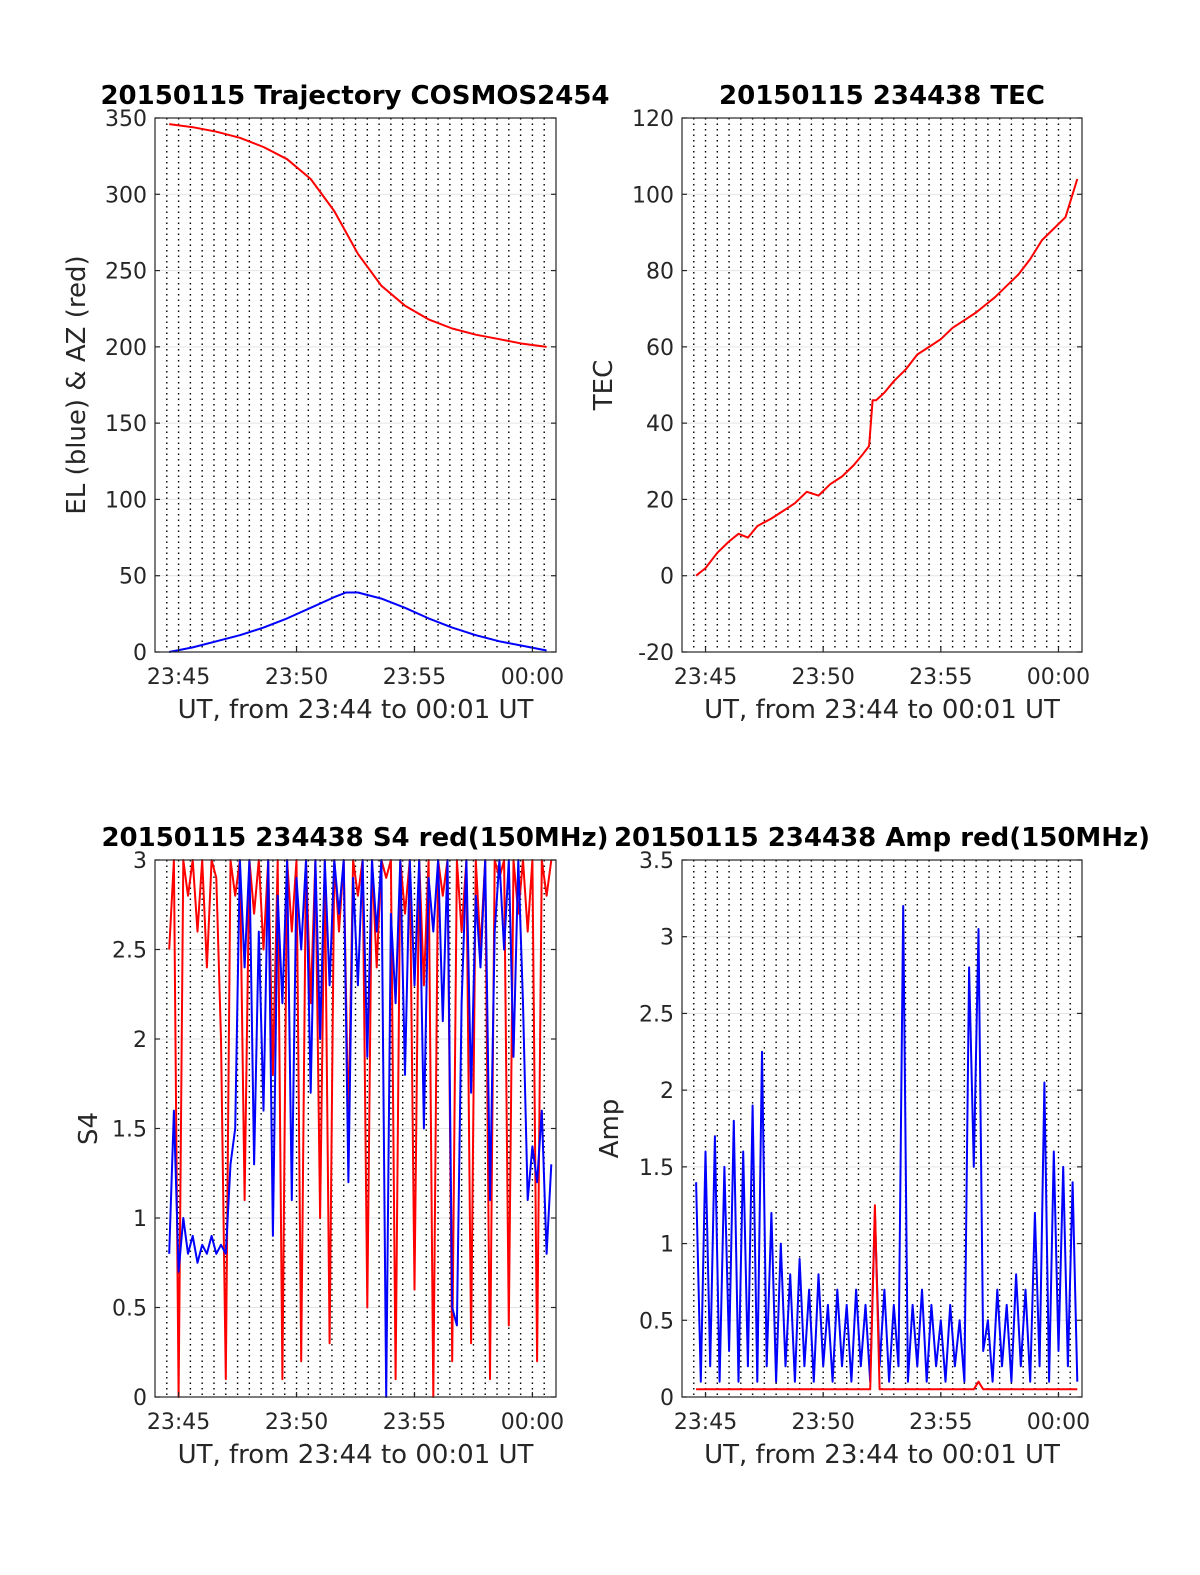  What do you see at coordinates (89, 1128) in the screenshot?
I see `y-axis-label: S4` at bounding box center [89, 1128].